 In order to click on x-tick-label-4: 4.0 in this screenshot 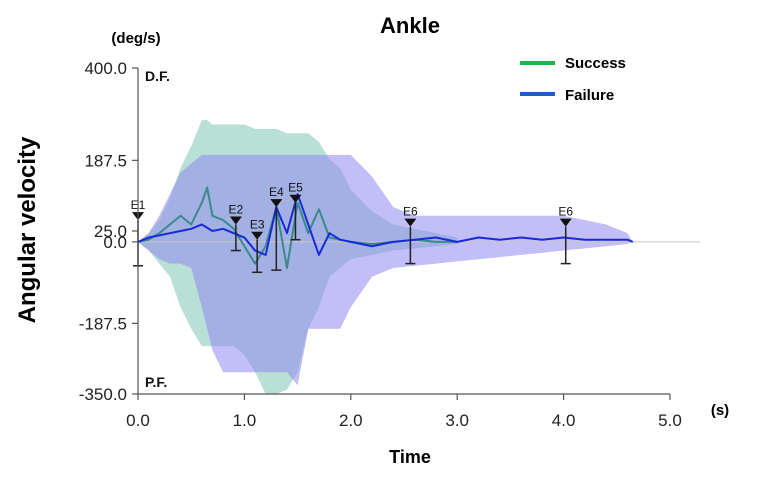, I will do `click(564, 420)`.